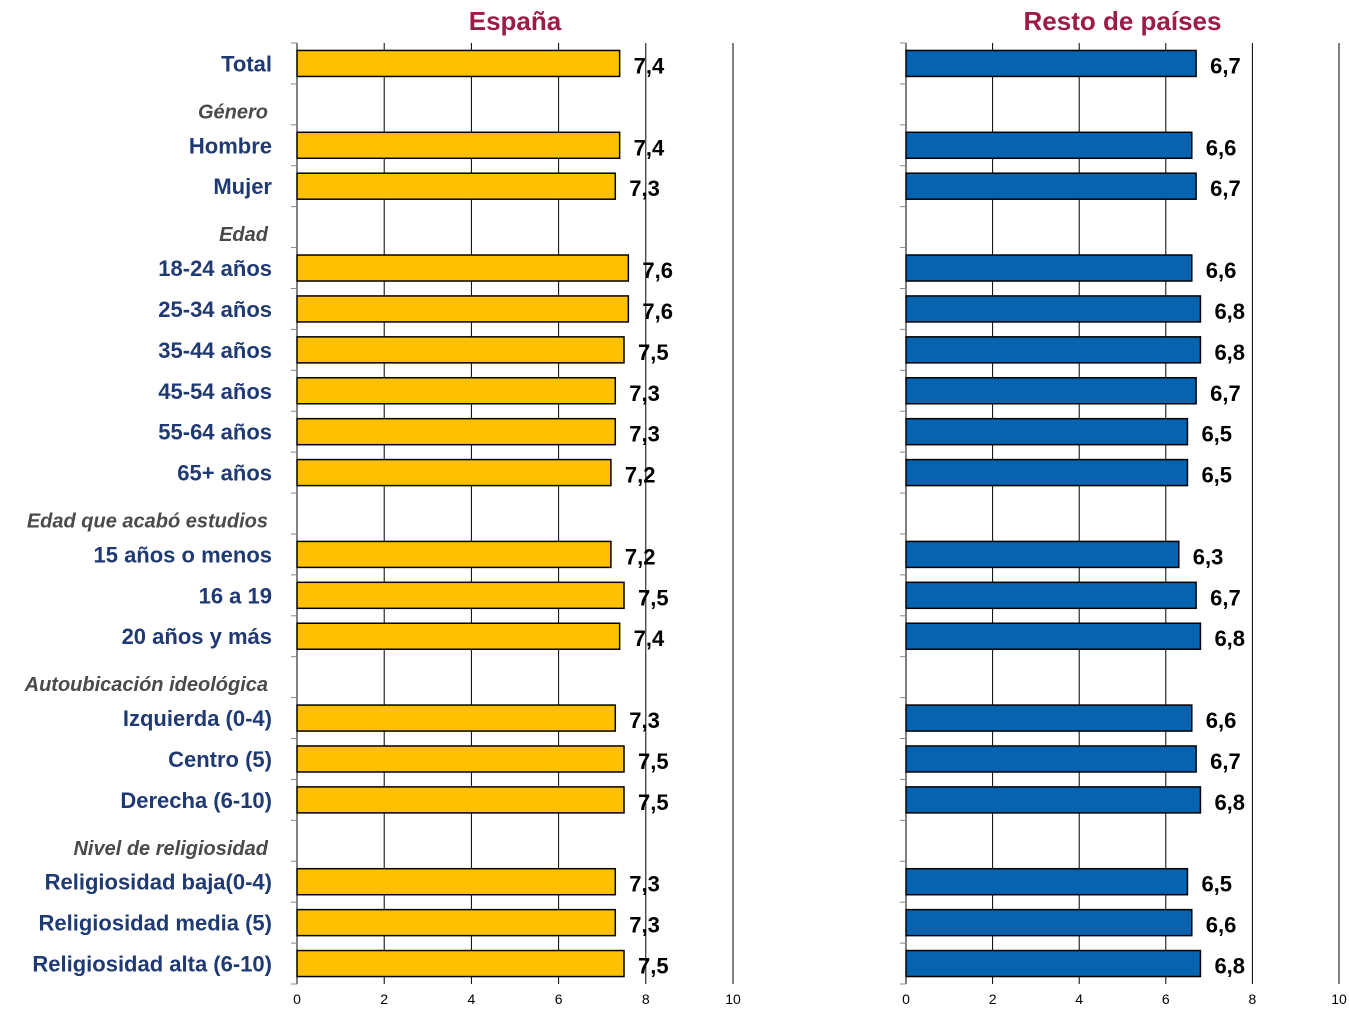  What do you see at coordinates (384, 999) in the screenshot?
I see `espana-x-tick-label: 2` at bounding box center [384, 999].